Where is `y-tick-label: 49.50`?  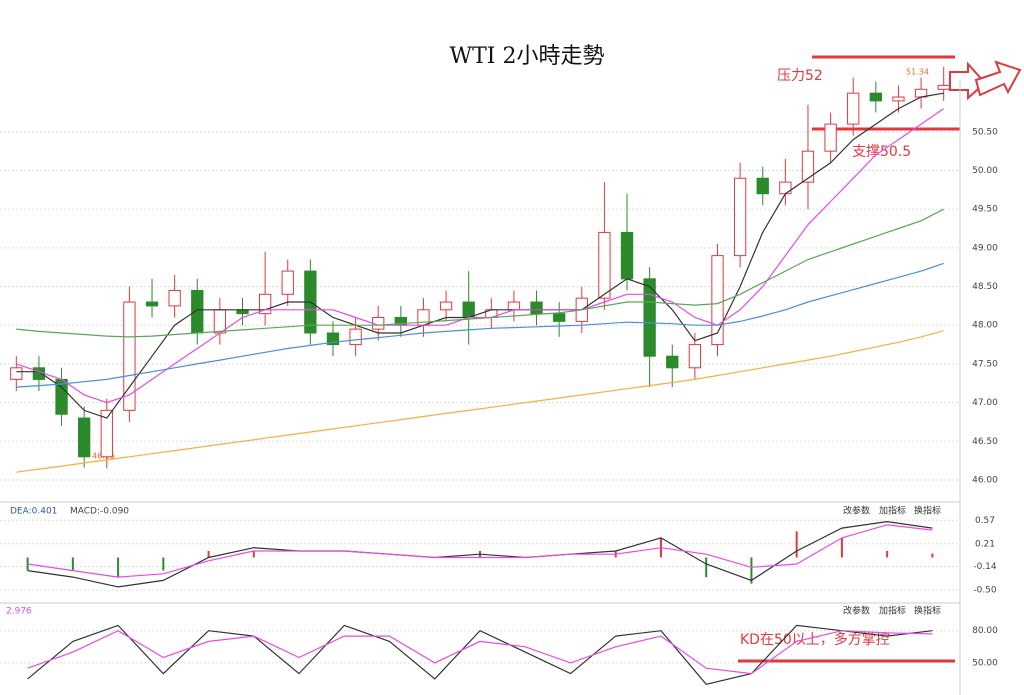
y-tick-label: 49.50 is located at coordinates (985, 210).